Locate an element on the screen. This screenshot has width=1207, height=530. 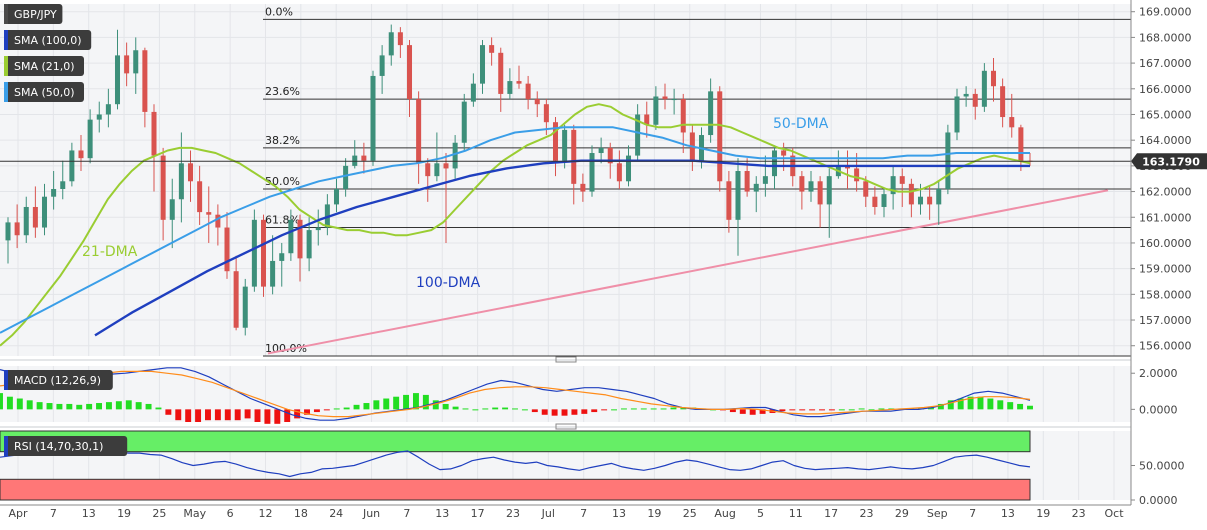
macd-tick-label: 0.0000 is located at coordinates (1158, 409).